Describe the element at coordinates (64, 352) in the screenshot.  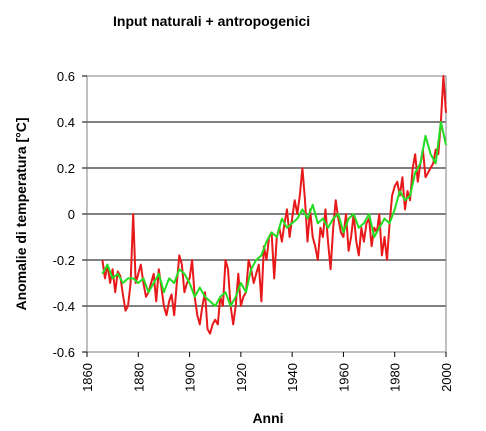
I see `y-tick-label: -0.6` at that location.